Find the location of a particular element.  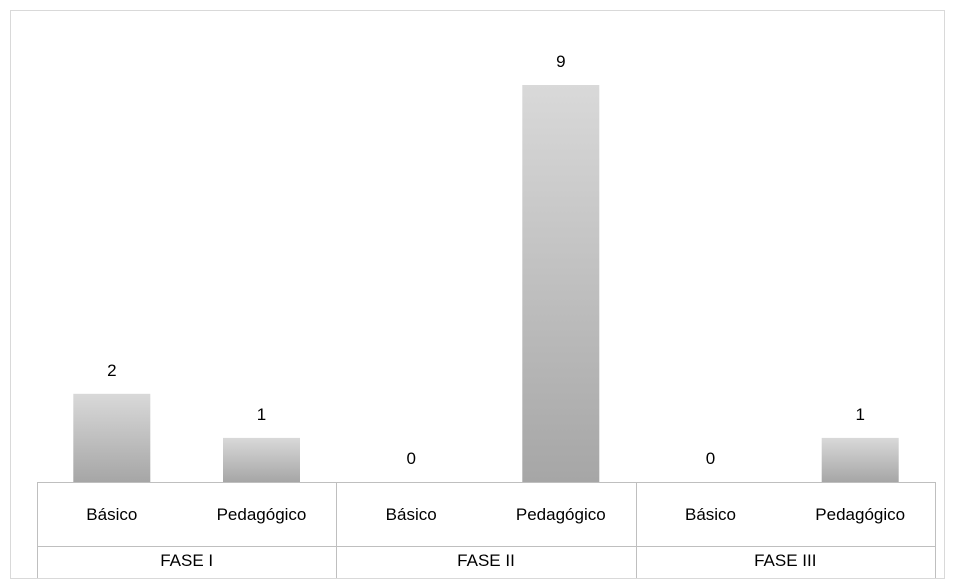

bar-fase-i-pedagógico is located at coordinates (261, 459).